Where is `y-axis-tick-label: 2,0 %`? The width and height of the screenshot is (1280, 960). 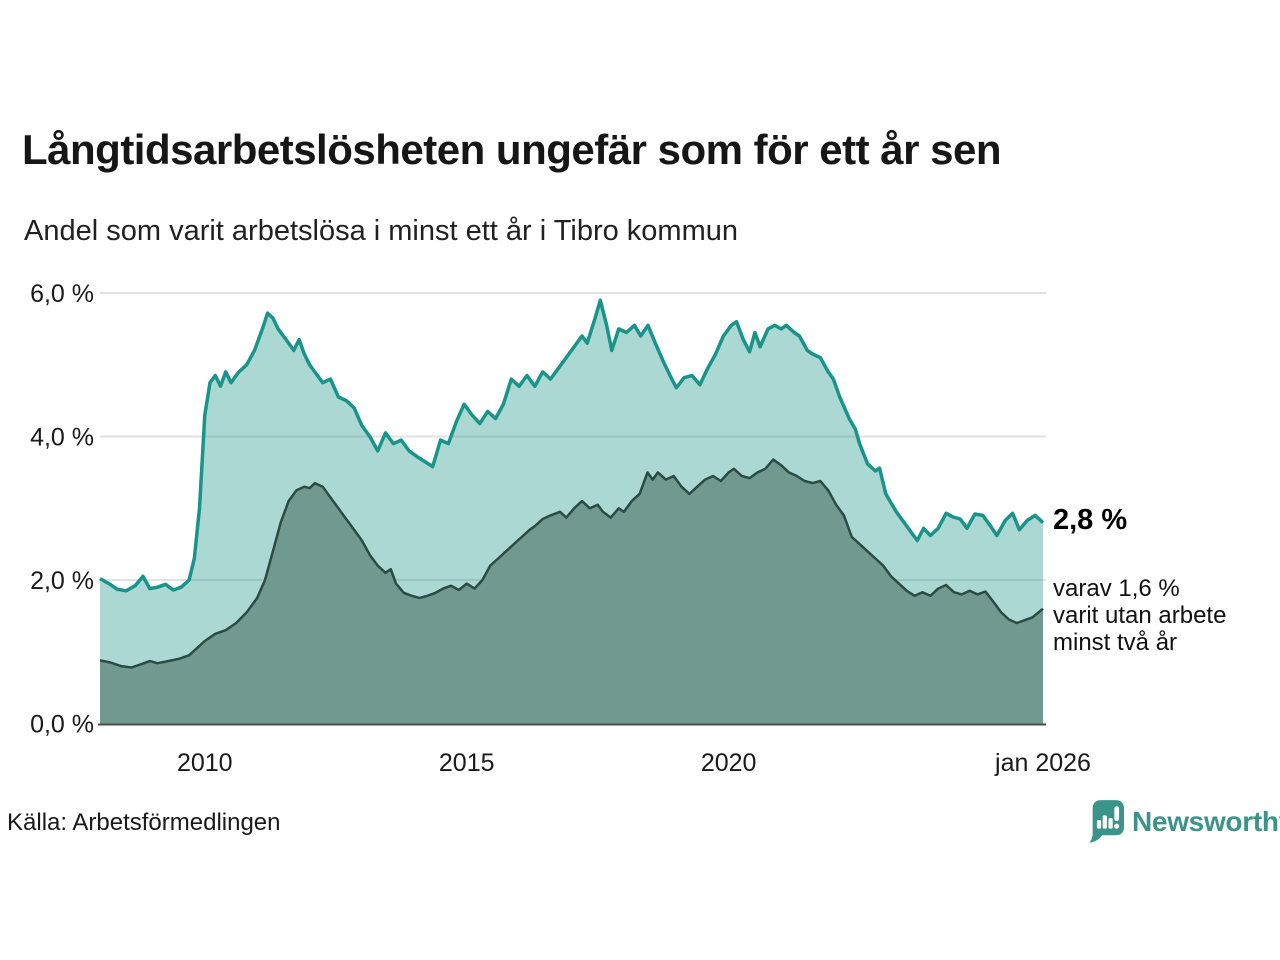
y-axis-tick-label: 2,0 % is located at coordinates (62, 581).